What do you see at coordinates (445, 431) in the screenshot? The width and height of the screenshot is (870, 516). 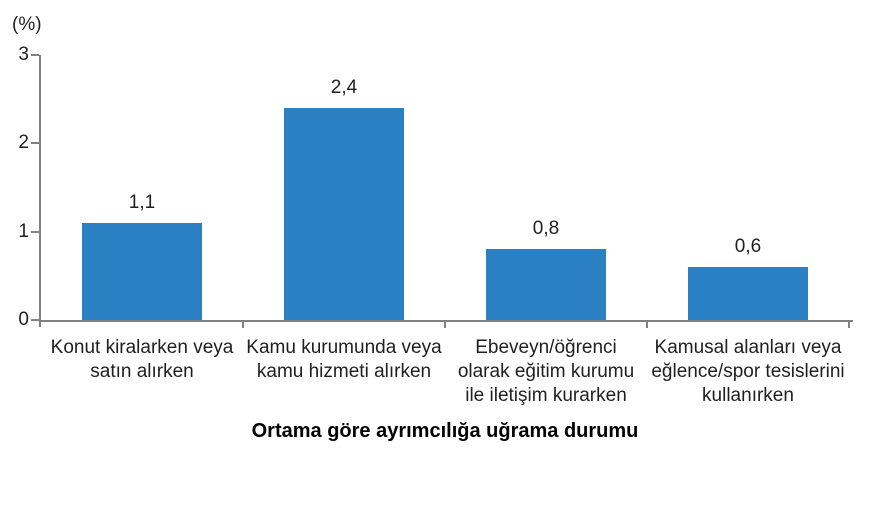 I see `x-axis-title: Ortama göre ayrımcılığa uğrama durumu` at bounding box center [445, 431].